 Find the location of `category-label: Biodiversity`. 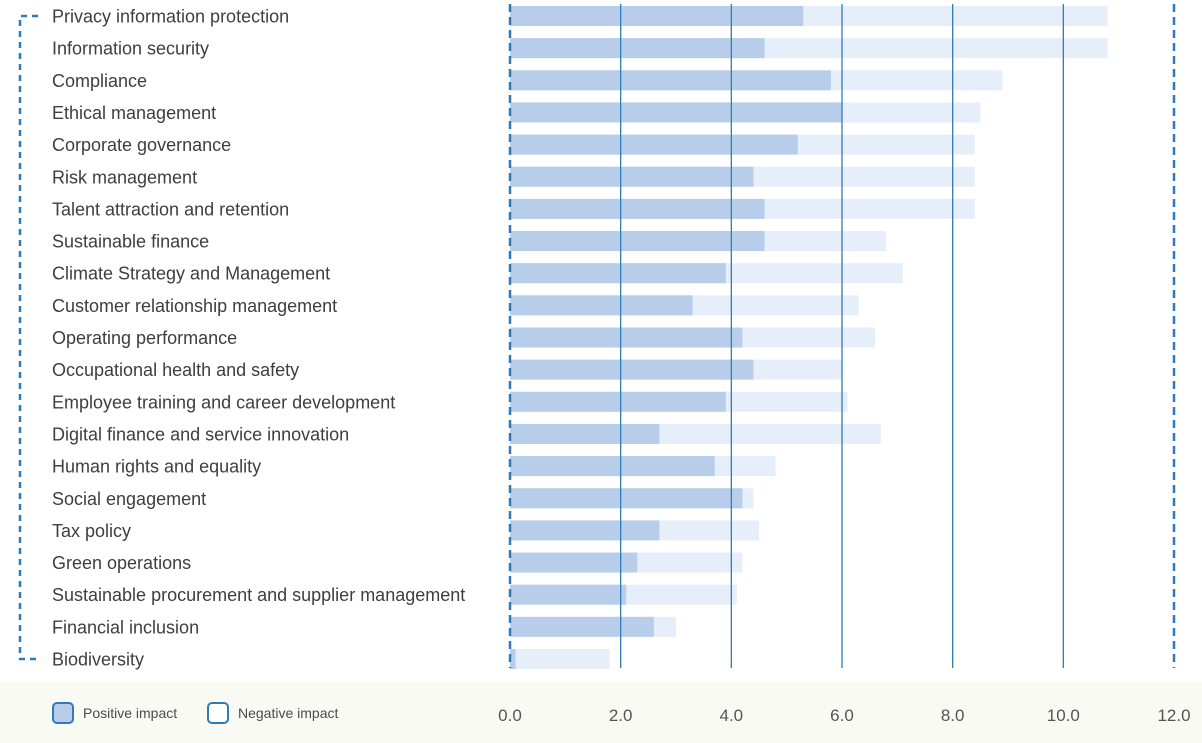

category-label: Biodiversity is located at coordinates (98, 660).